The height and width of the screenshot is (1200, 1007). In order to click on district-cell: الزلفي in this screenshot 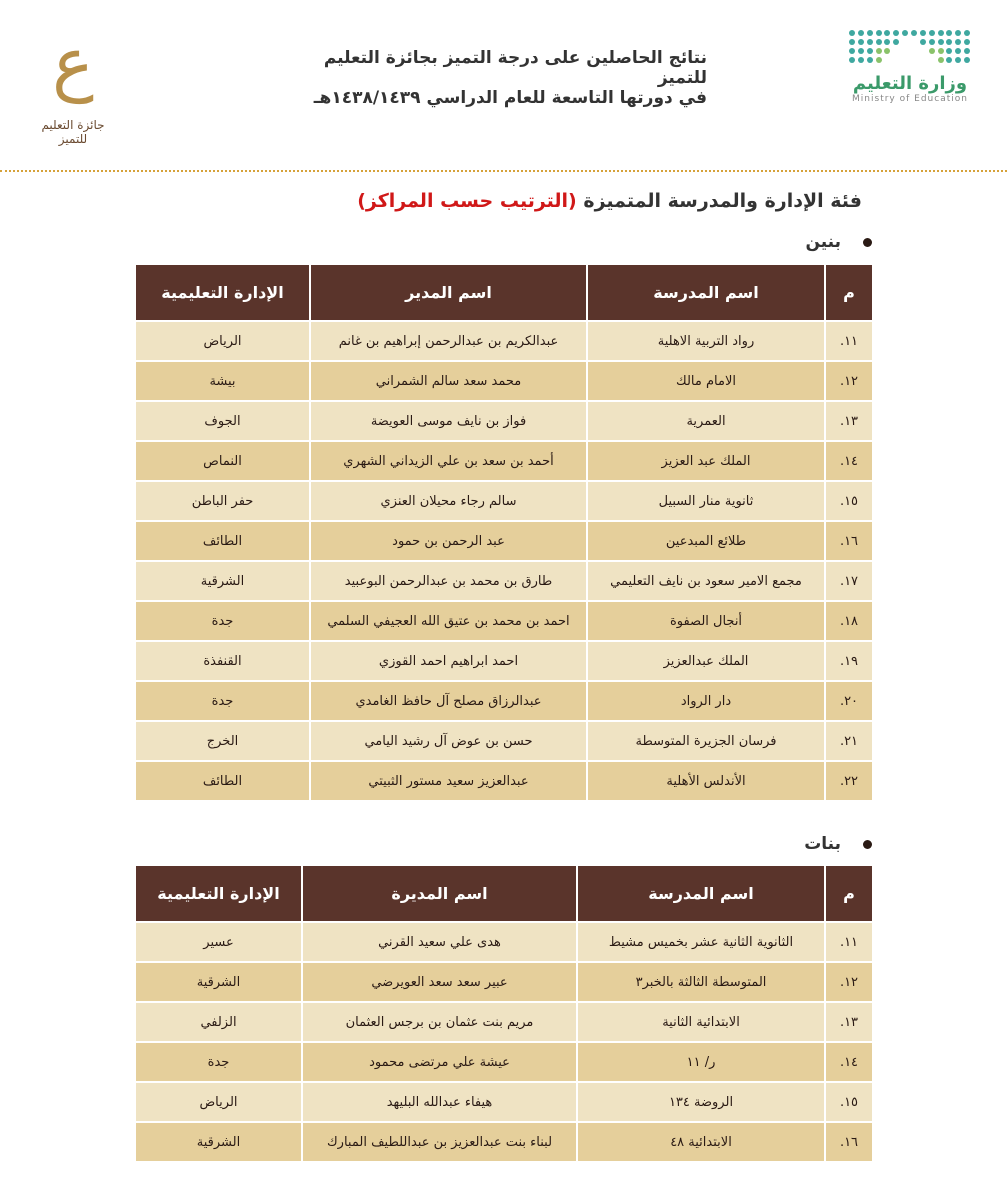, I will do `click(218, 1022)`.